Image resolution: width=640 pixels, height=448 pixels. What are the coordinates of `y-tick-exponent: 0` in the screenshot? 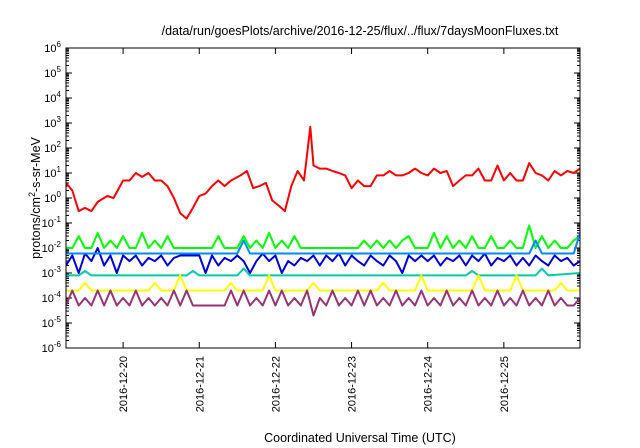 It's located at (59, 194).